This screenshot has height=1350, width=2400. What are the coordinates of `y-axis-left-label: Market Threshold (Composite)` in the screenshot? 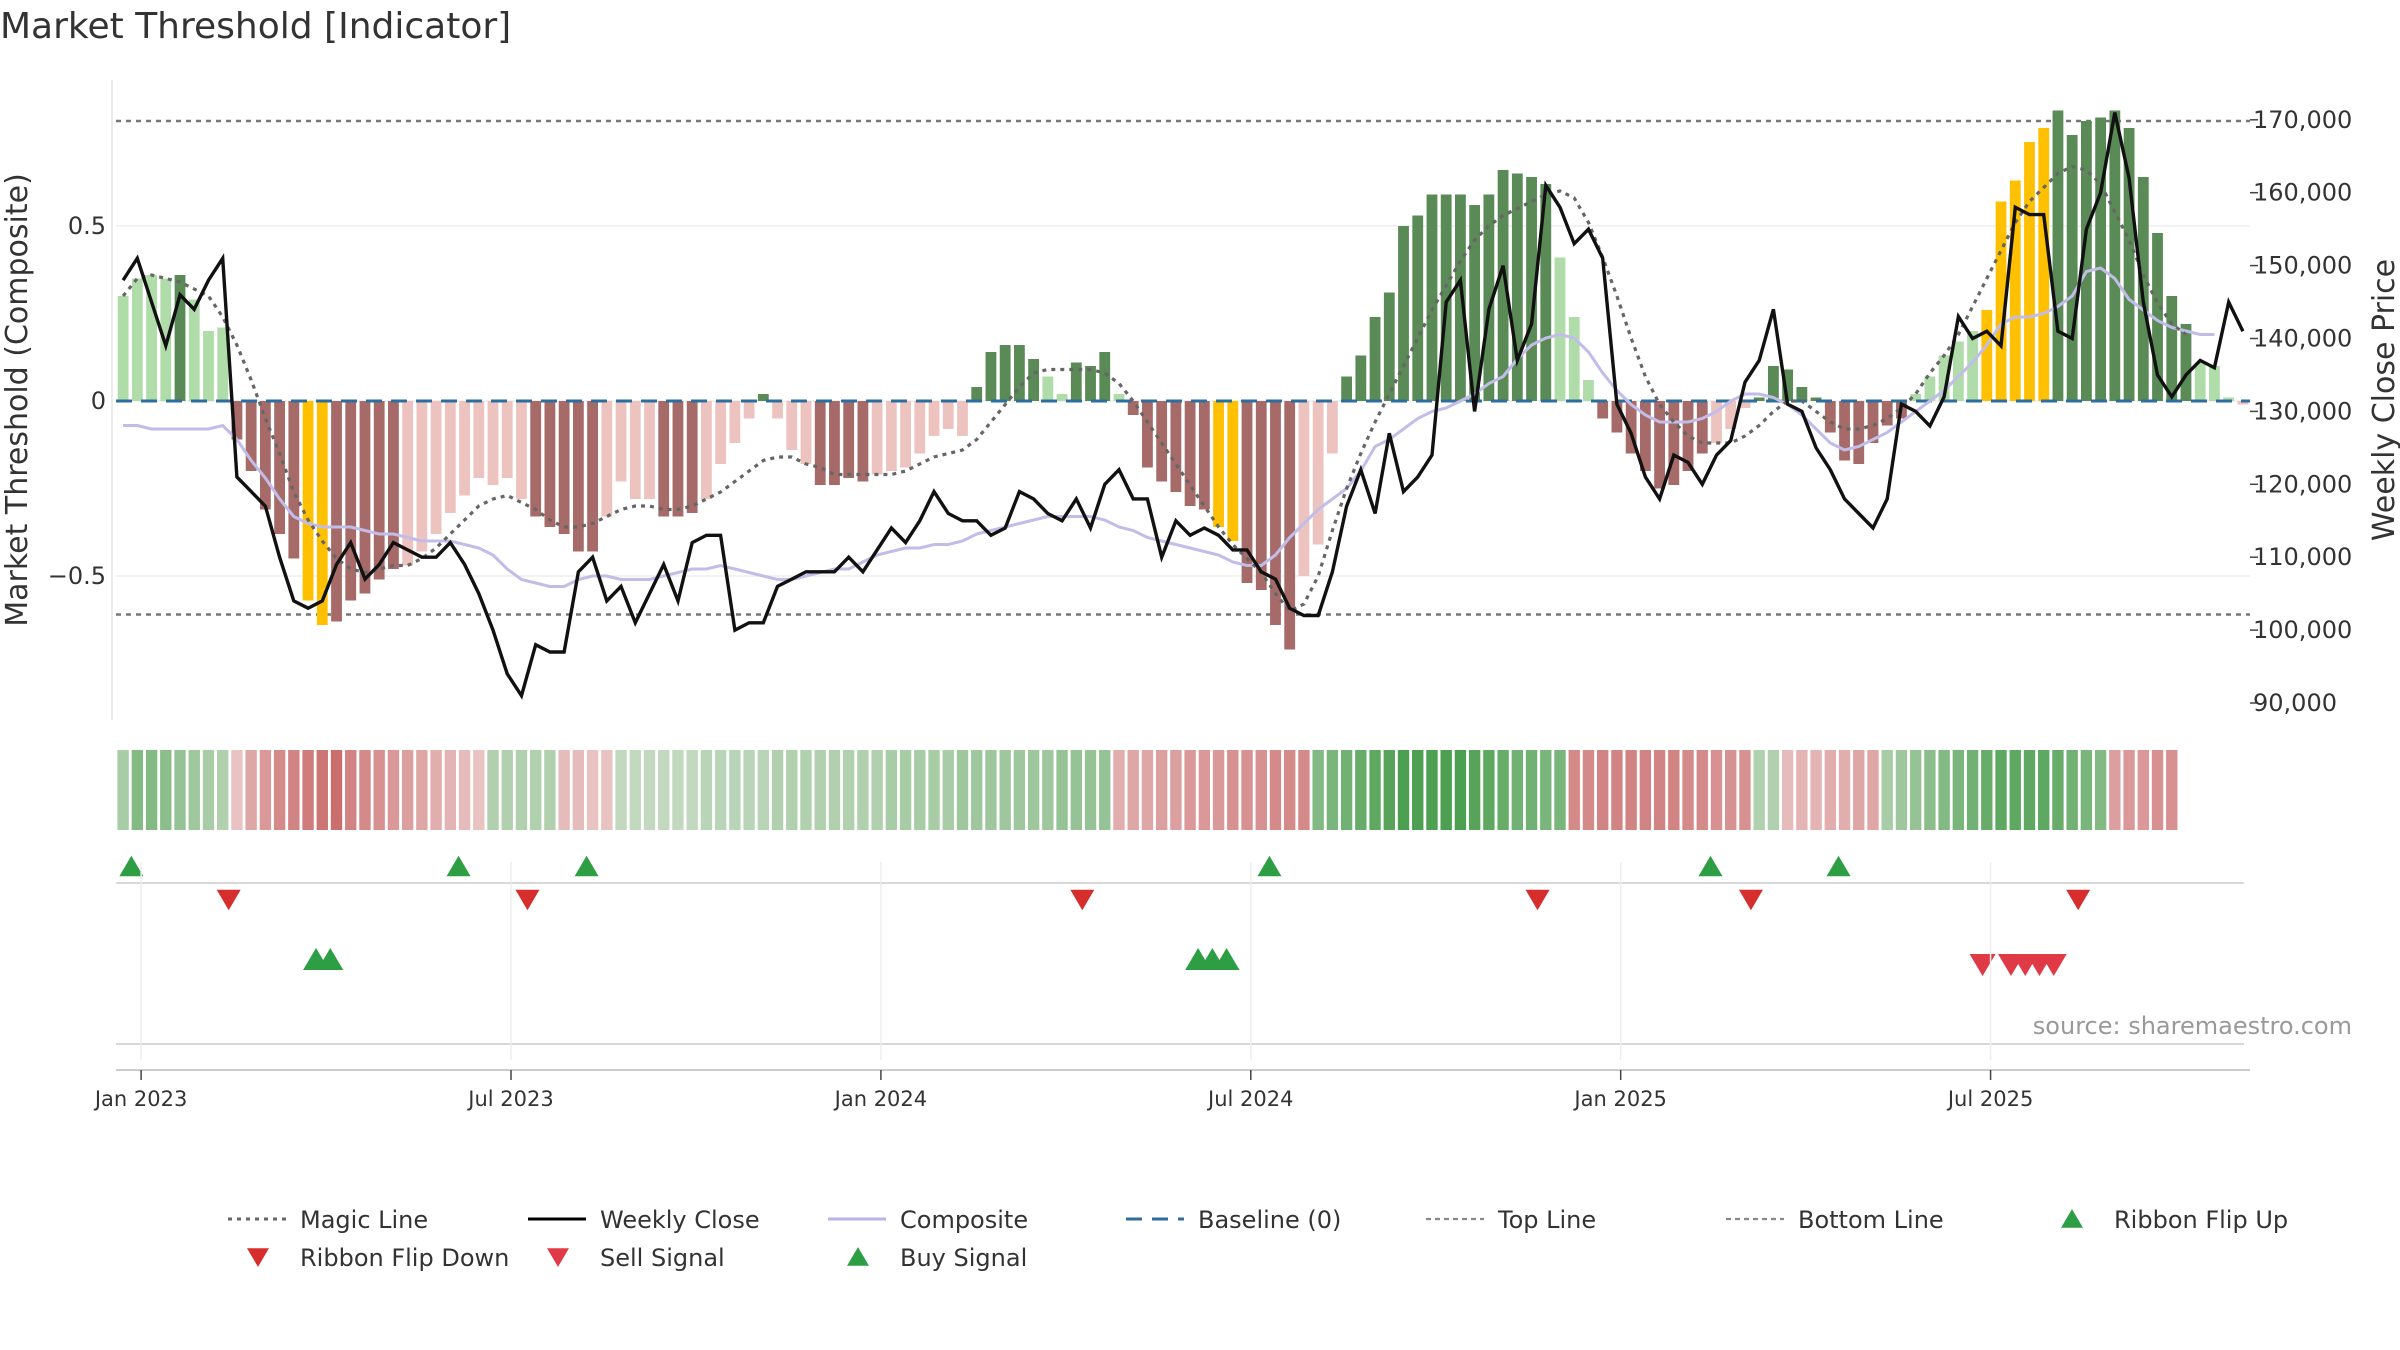 It's located at (17, 400).